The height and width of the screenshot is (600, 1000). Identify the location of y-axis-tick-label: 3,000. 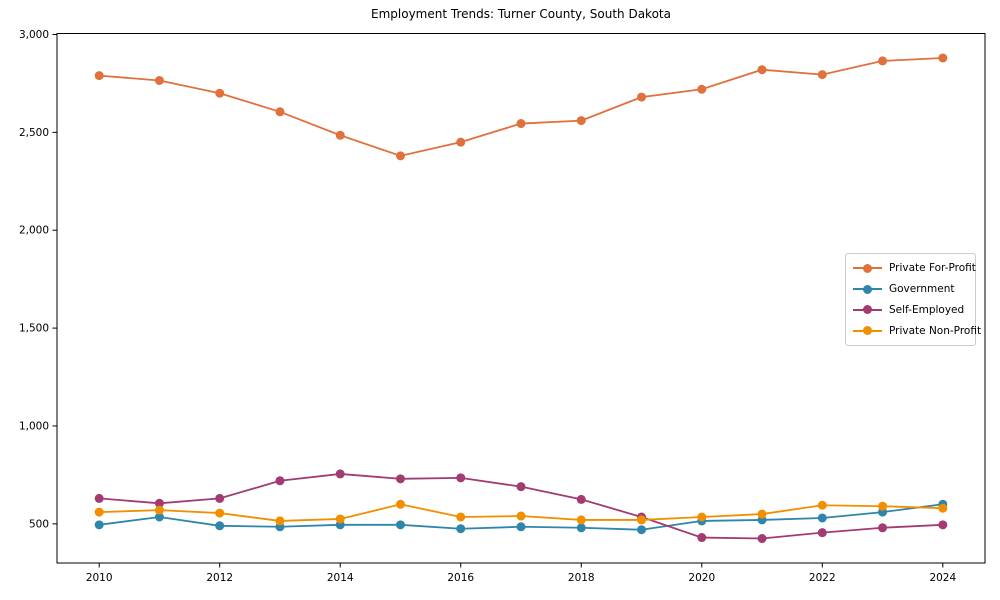
(34, 35).